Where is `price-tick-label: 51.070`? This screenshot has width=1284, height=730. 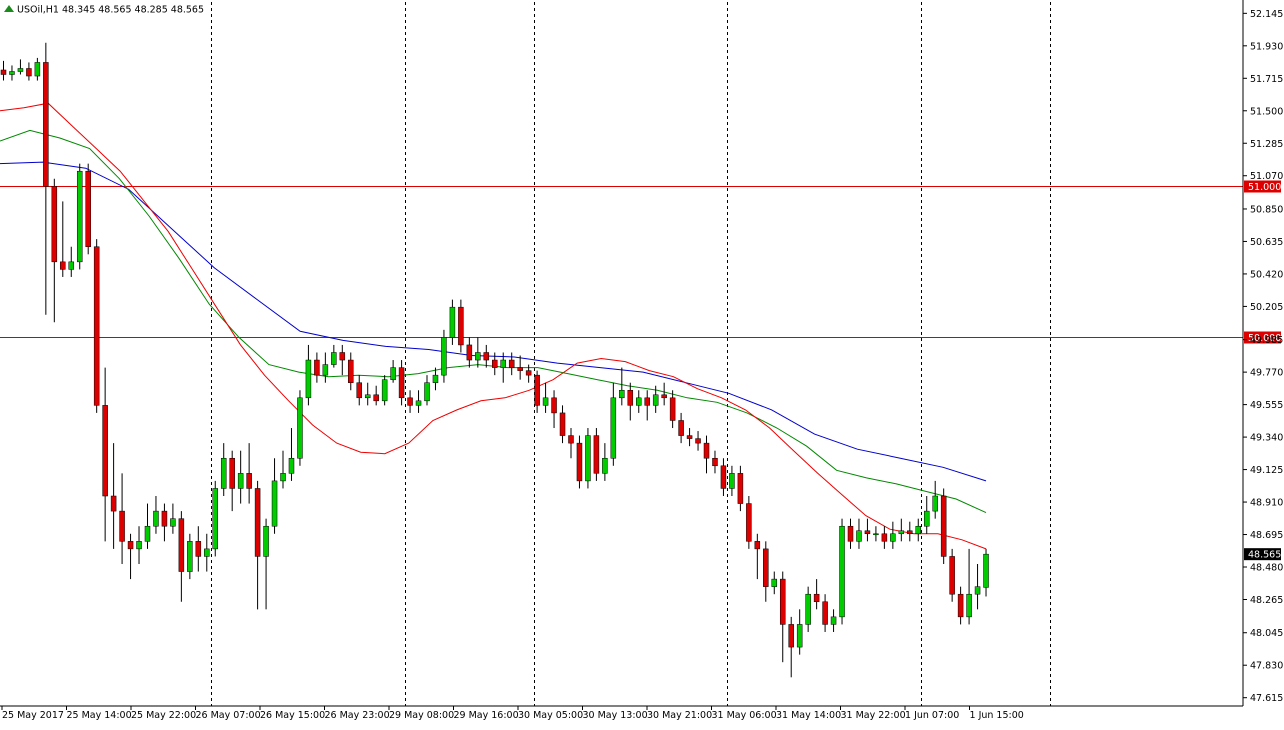 price-tick-label: 51.070 is located at coordinates (1266, 176).